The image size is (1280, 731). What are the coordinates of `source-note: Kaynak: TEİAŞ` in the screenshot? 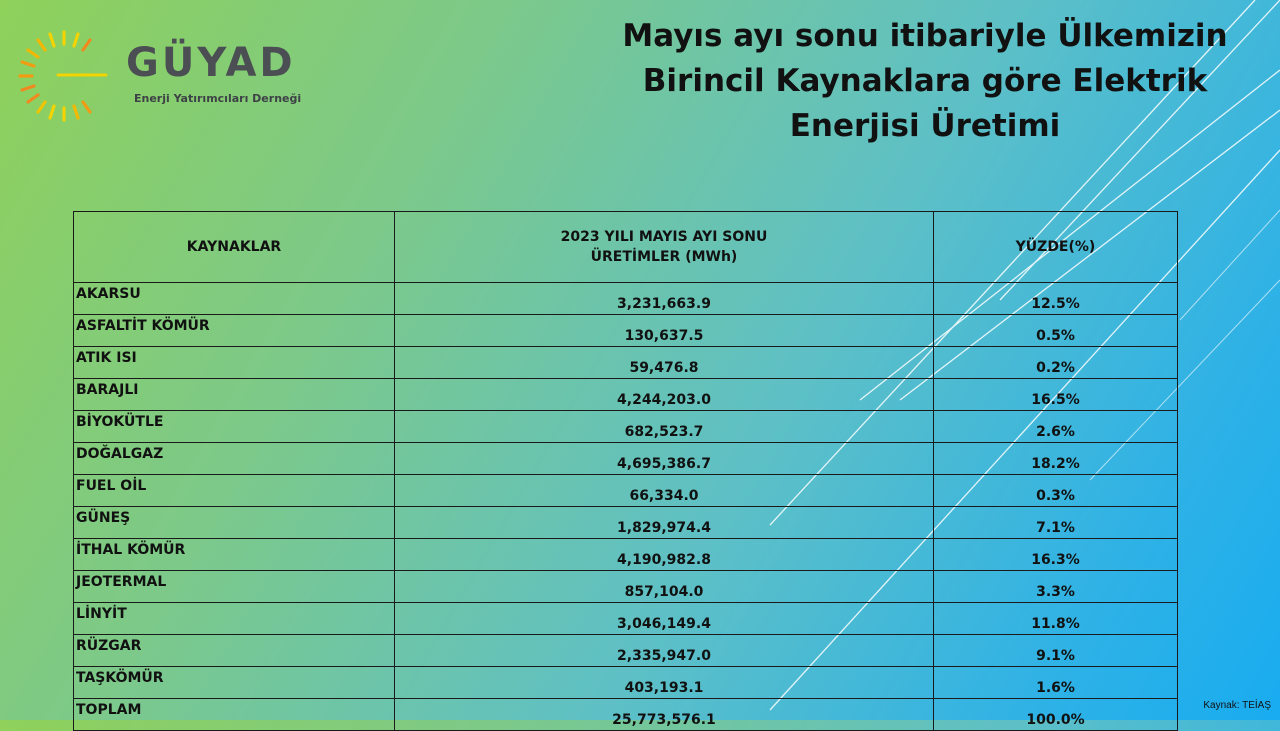 It's located at (1237, 705).